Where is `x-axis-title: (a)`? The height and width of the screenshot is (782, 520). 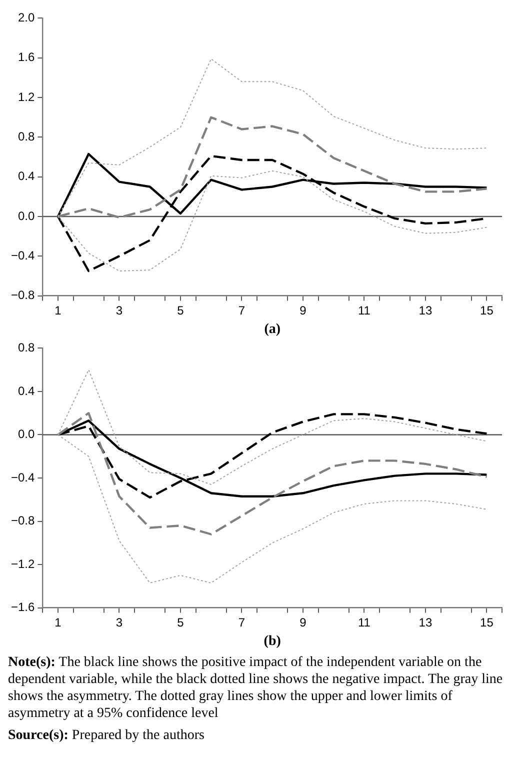 x-axis-title: (a) is located at coordinates (272, 330).